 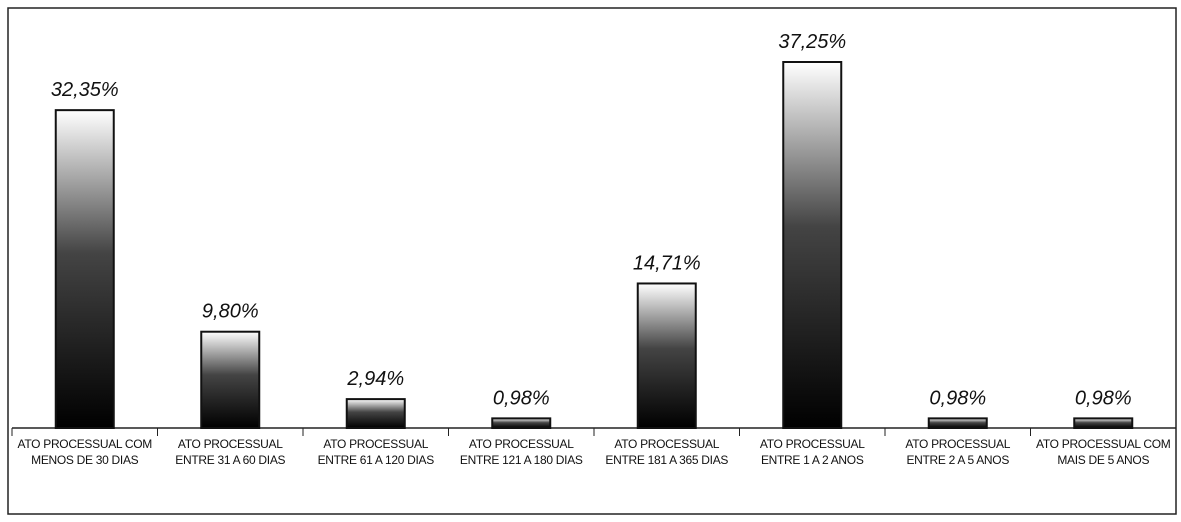 I want to click on value-label: 32,35%, so click(x=85, y=90).